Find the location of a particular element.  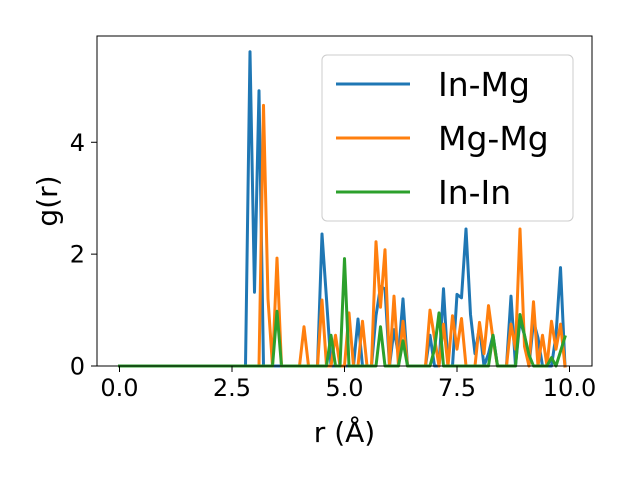

x-tick-label: 2.5 is located at coordinates (232, 388).